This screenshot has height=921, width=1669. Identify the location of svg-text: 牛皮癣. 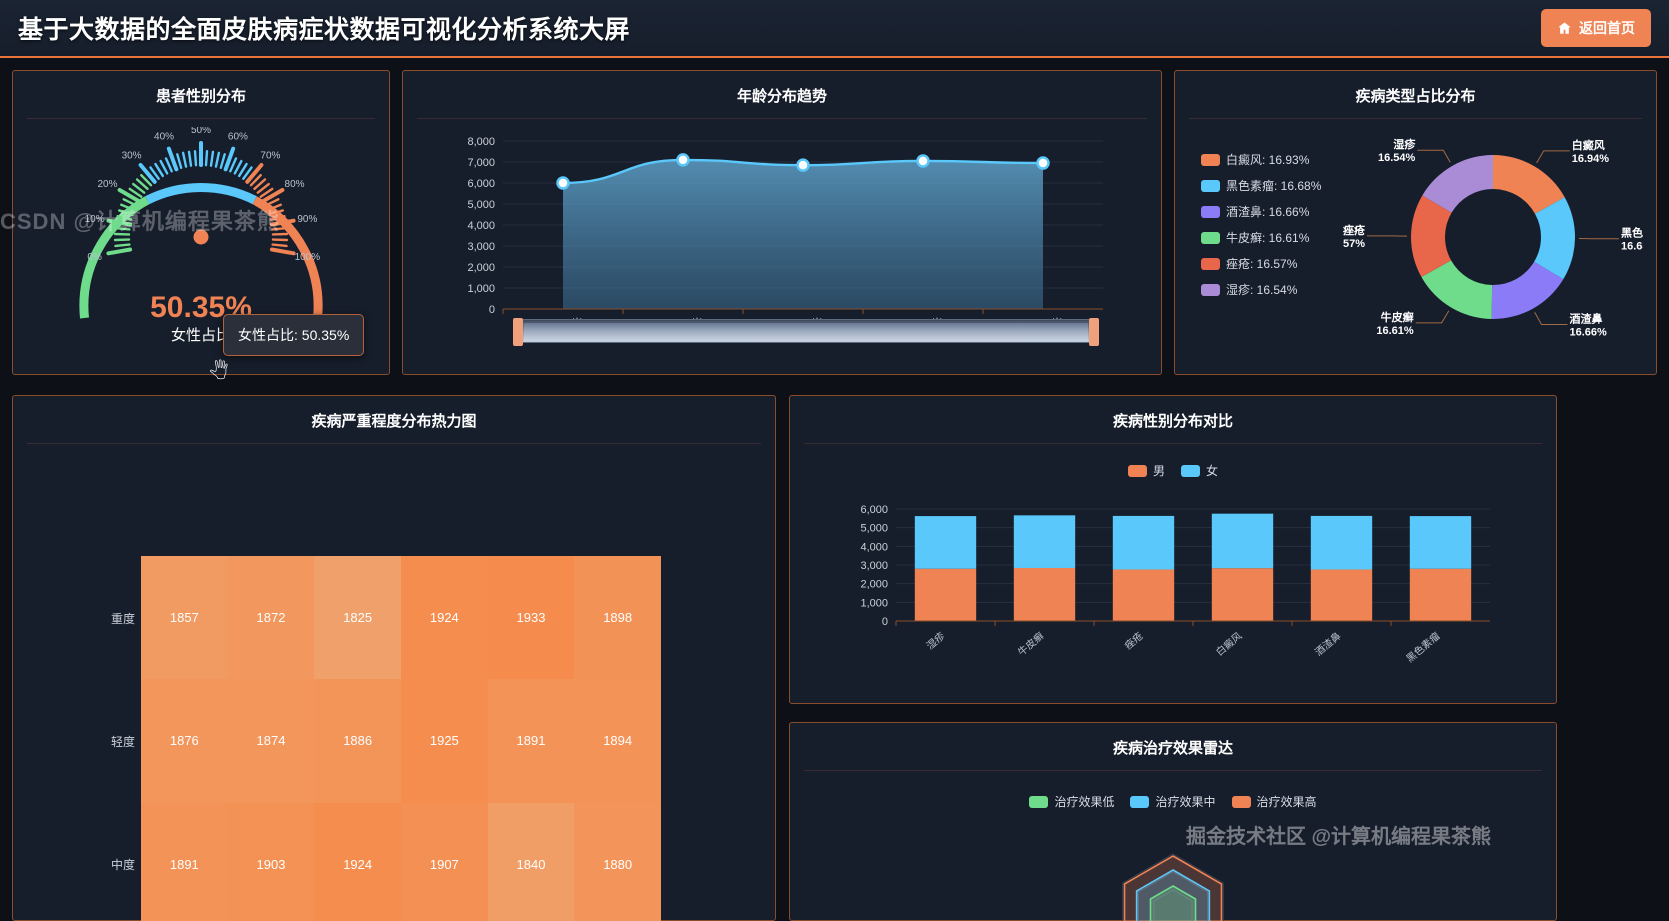
(1030, 643).